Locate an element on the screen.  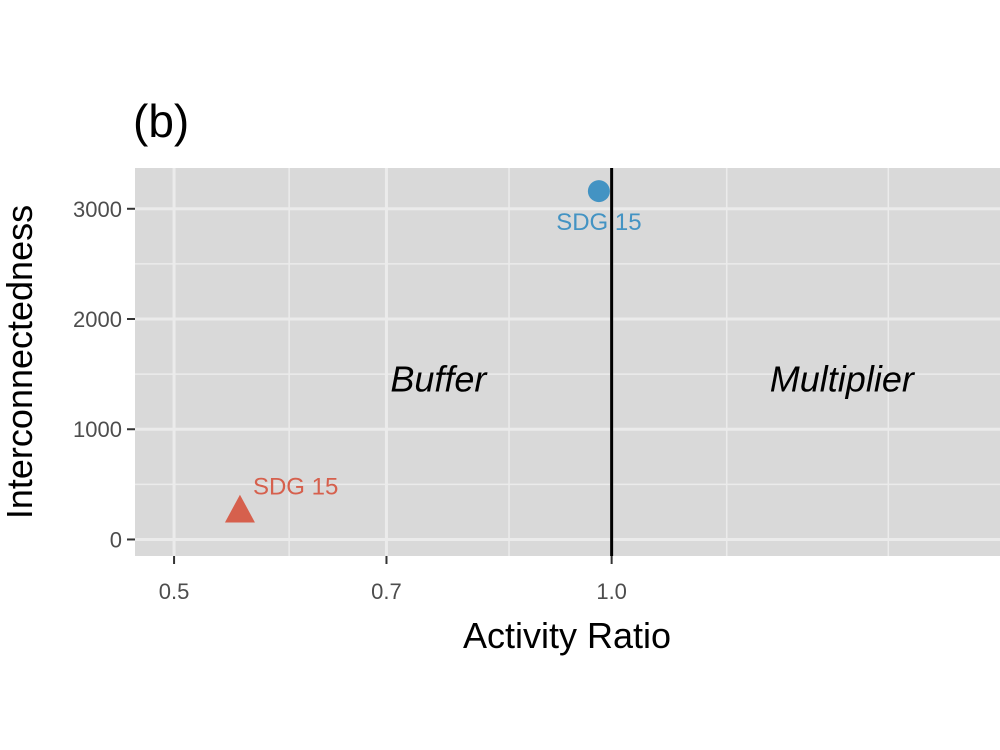
x-tick-label: 0.5 is located at coordinates (174, 591).